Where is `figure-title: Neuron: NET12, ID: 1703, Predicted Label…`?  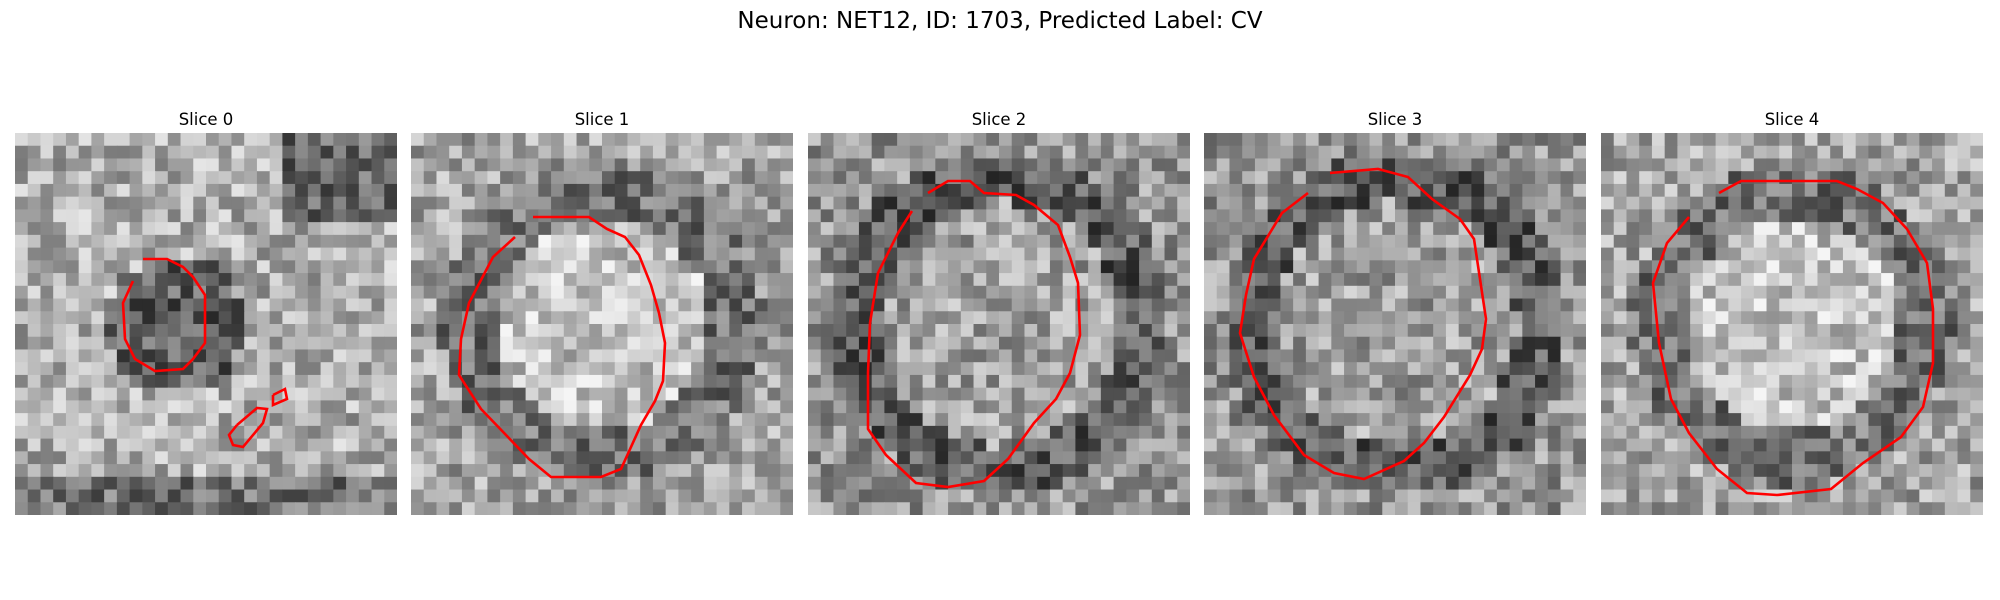
figure-title: Neuron: NET12, ID: 1703, Predicted Label… is located at coordinates (1000, 21).